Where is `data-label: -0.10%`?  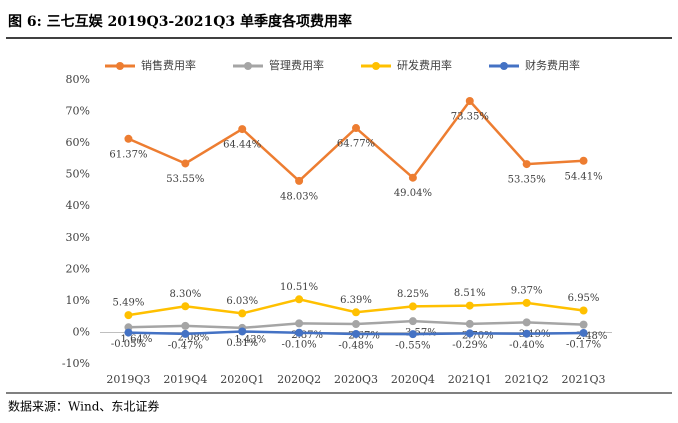
data-label: -0.10% is located at coordinates (299, 344).